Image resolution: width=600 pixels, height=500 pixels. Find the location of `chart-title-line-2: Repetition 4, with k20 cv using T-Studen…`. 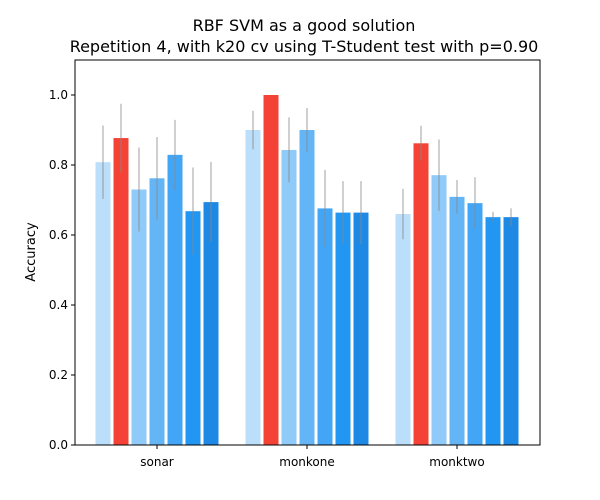

chart-title-line-2: Repetition 4, with k20 cv using T-Studen… is located at coordinates (304, 46).